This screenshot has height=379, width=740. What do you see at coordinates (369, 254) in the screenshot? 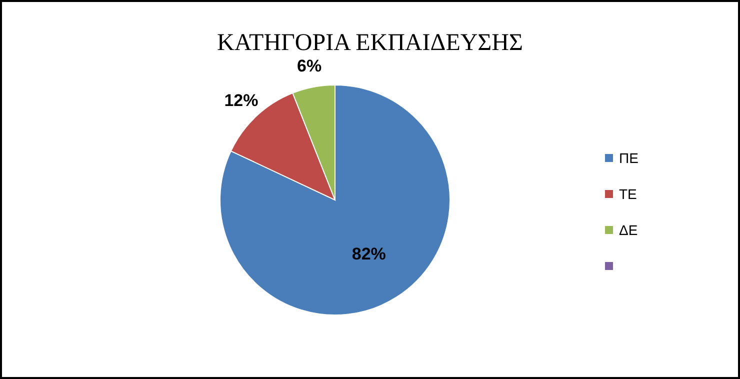
I see `data-label: 82%` at bounding box center [369, 254].